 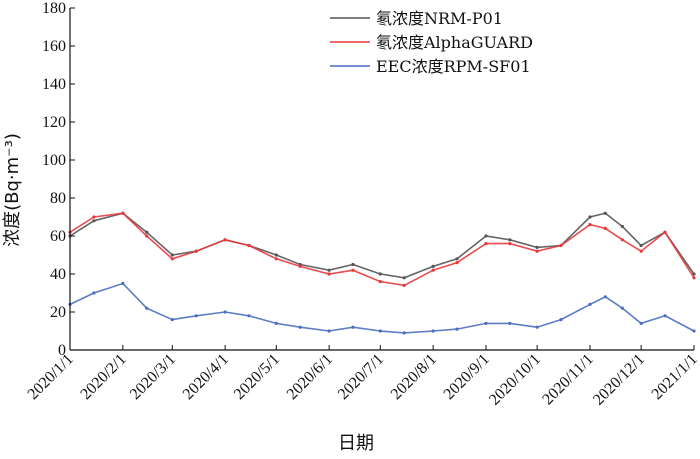 I want to click on legend: 氡浓度NRM-P01 氡浓度AlphaGUARD EEC浓度RPM-SF01, so click(x=431, y=42).